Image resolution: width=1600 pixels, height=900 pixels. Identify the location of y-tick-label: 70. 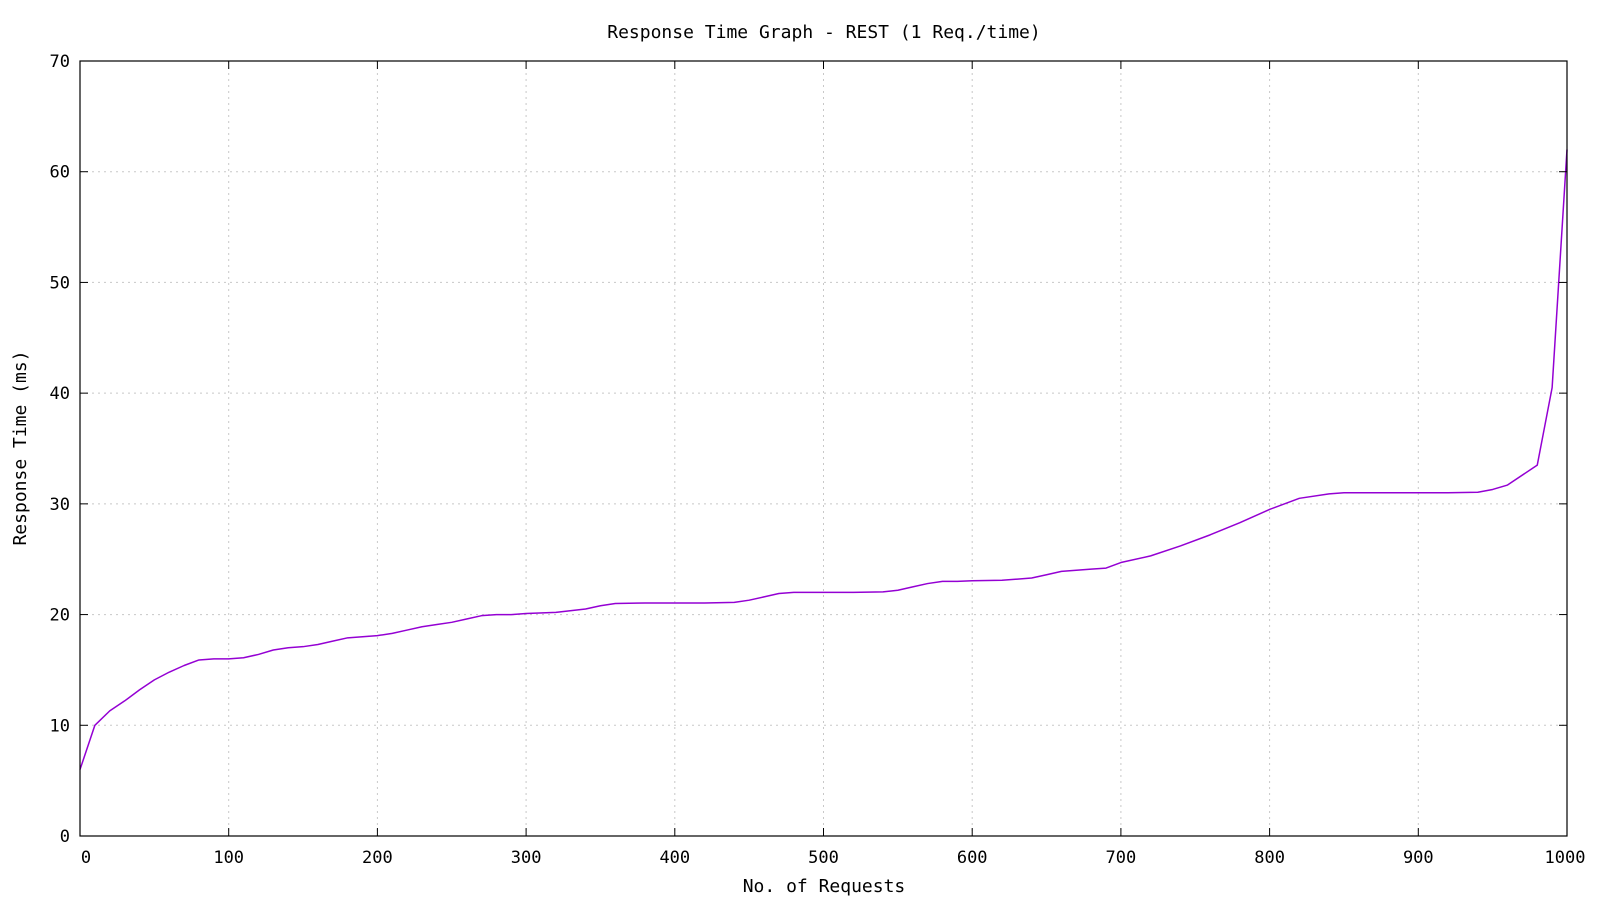
(60, 62).